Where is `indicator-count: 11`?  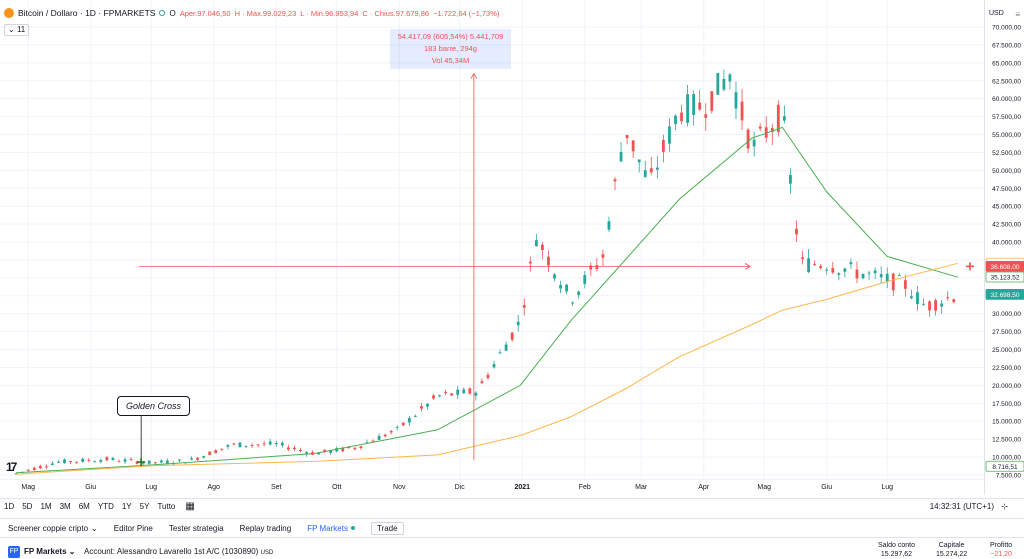
indicator-count: 11 is located at coordinates (21, 29).